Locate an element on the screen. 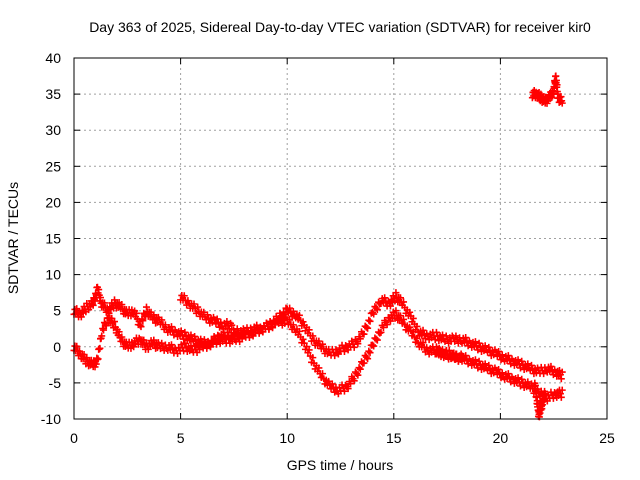 The height and width of the screenshot is (480, 640). series-spike-cluster is located at coordinates (540, 400).